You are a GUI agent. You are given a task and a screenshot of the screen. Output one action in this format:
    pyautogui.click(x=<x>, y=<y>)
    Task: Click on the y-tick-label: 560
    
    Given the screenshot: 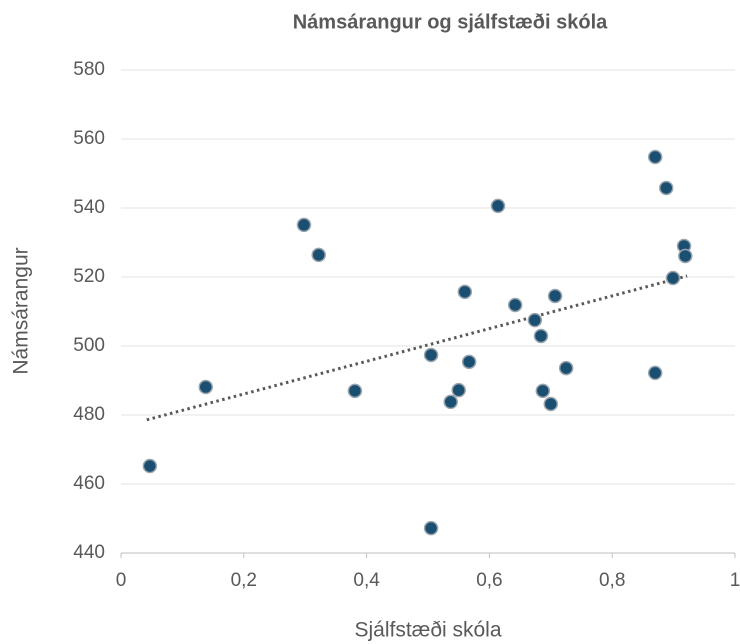 What is the action you would take?
    pyautogui.click(x=89, y=138)
    